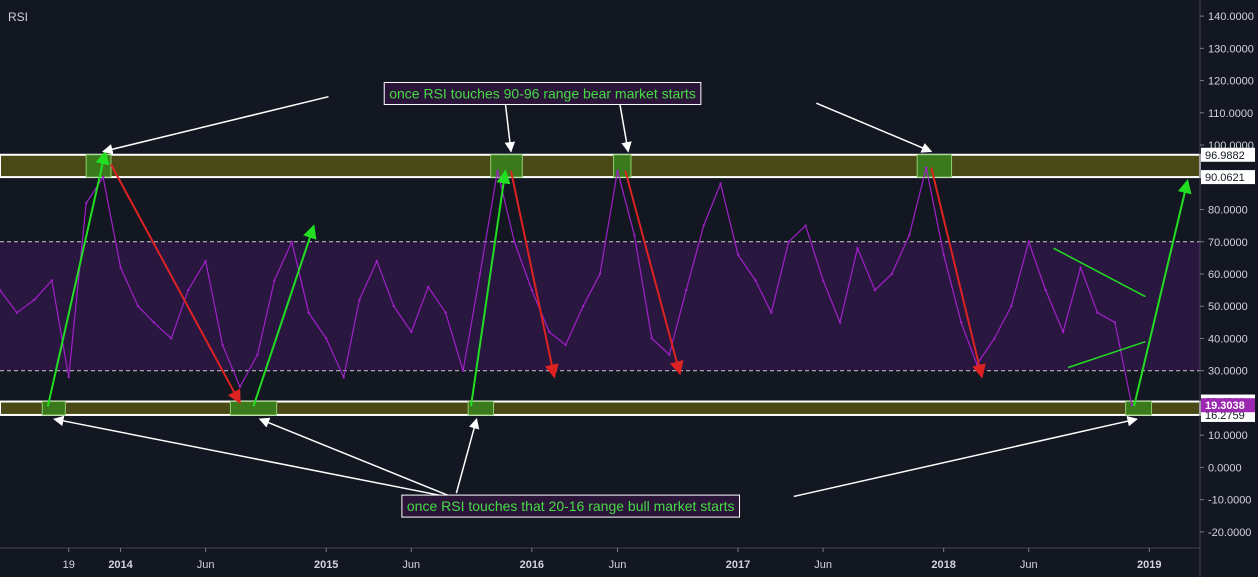 Image resolution: width=1258 pixels, height=577 pixels. What do you see at coordinates (571, 506) in the screenshot?
I see `bottom-annotation-box` at bounding box center [571, 506].